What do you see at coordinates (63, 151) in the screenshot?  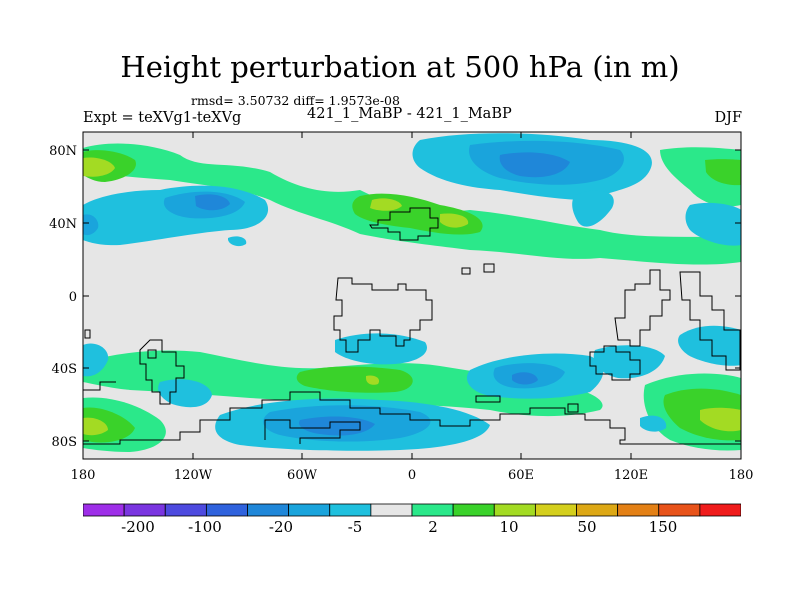 I see `lat-tick-label: 80N` at bounding box center [63, 151].